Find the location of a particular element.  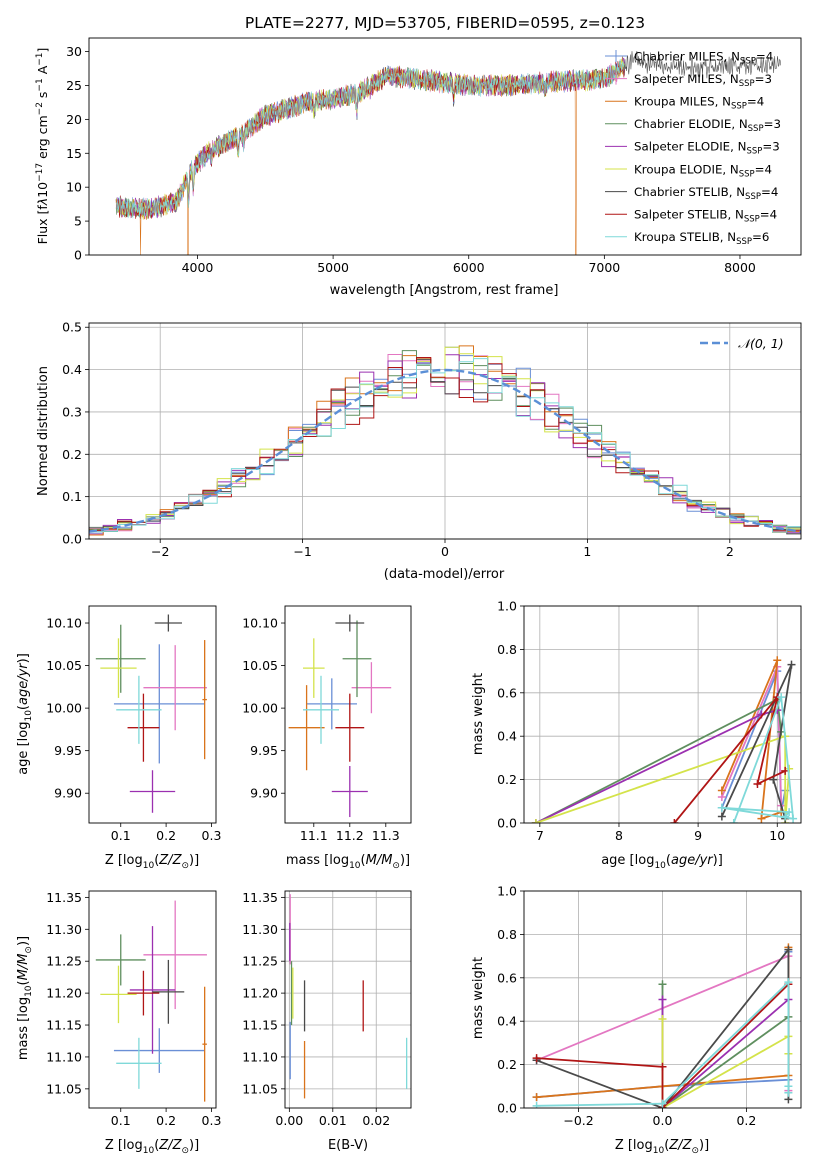

x-tick-label: 5000 is located at coordinates (333, 267).